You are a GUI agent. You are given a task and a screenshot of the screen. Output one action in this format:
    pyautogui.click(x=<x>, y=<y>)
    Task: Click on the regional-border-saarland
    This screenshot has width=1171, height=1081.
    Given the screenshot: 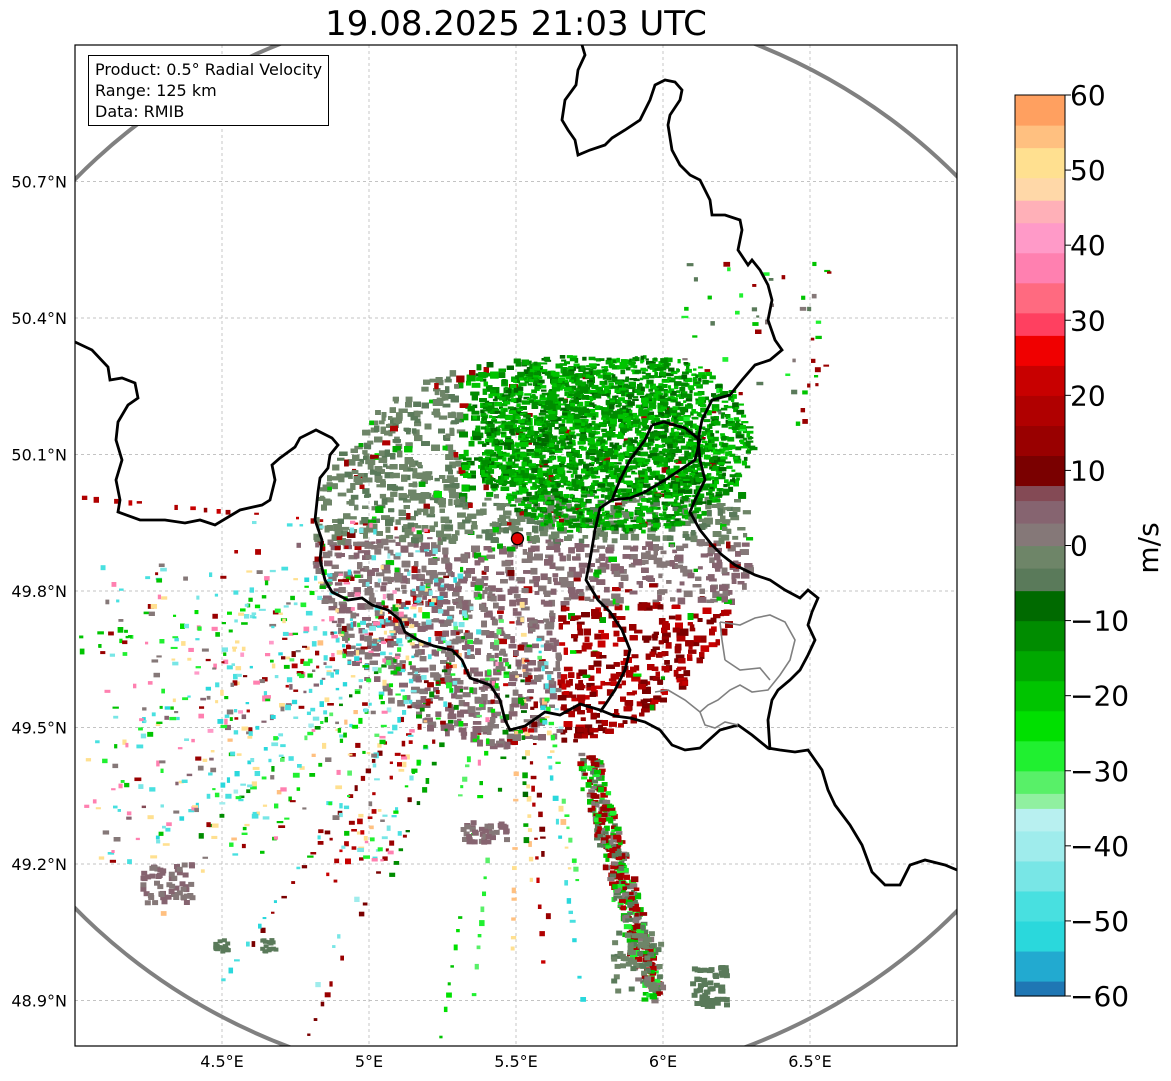 What is the action you would take?
    pyautogui.click(x=747, y=671)
    